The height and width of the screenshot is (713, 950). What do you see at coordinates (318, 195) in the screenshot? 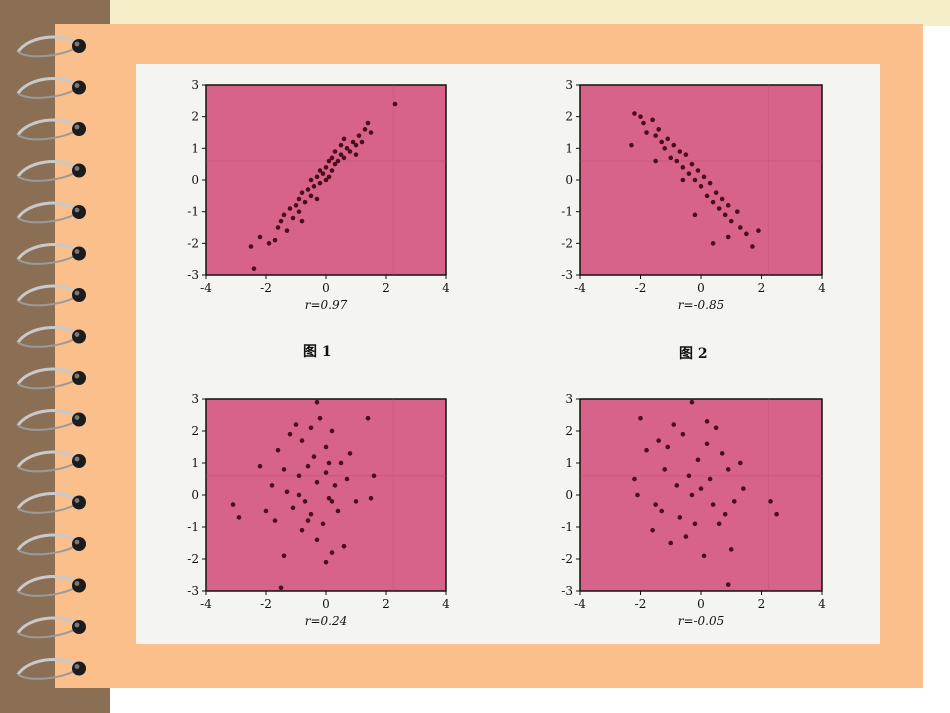
I see `scatter-panel-1: -4 -2 0 2 4 -3 -2 -1 0 1 2 3 r=0.97` at bounding box center [318, 195].